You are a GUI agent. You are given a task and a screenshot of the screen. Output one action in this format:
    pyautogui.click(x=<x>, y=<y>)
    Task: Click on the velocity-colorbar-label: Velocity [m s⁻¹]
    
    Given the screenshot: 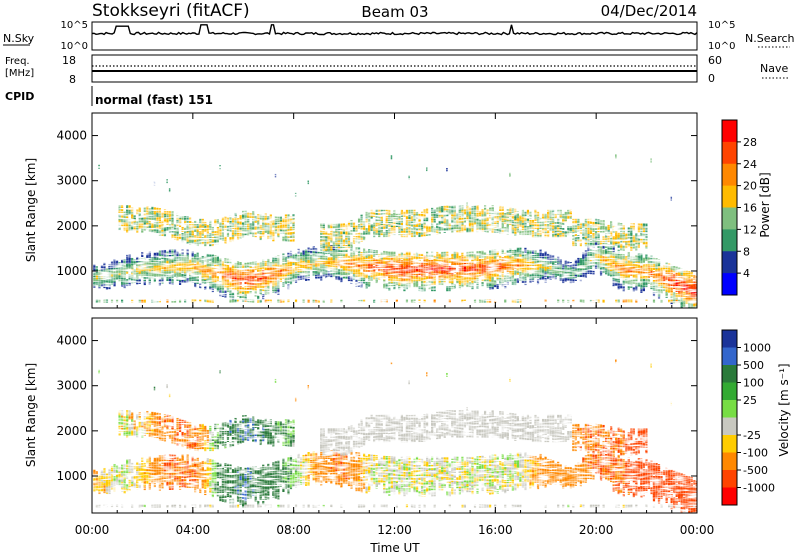 What is the action you would take?
    pyautogui.click(x=784, y=409)
    